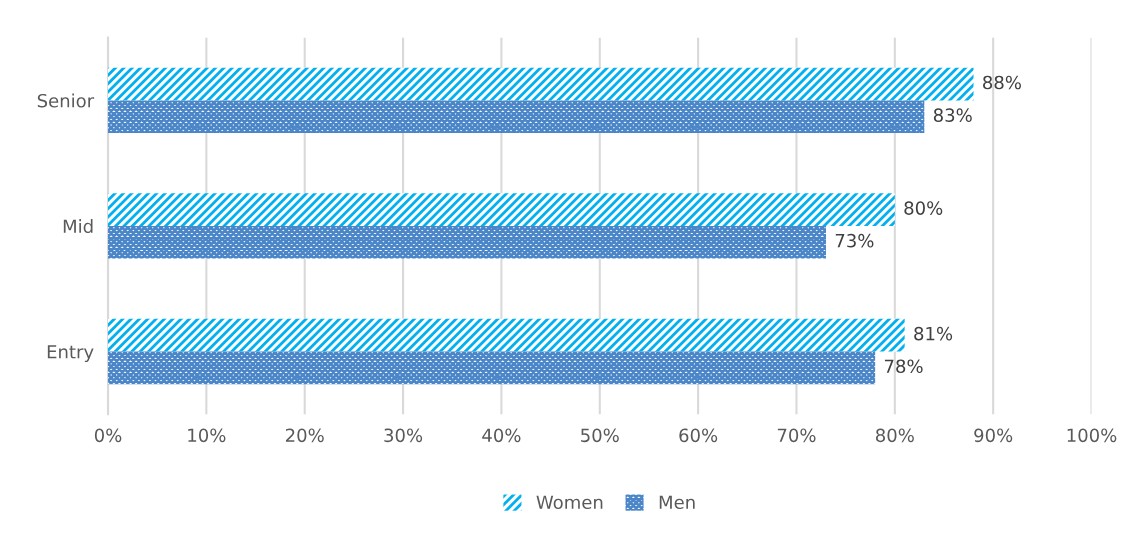 Image resolution: width=1137 pixels, height=538 pixels. Describe the element at coordinates (501, 435) in the screenshot. I see `x-tick-label: 40%` at that location.